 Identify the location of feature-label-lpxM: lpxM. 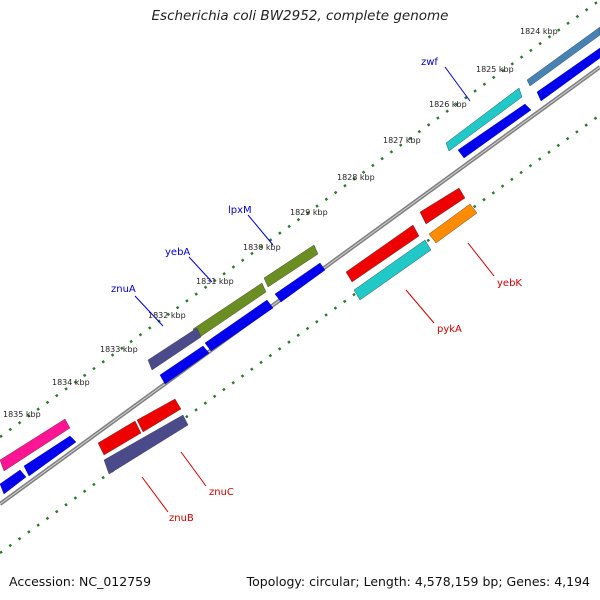
(240, 210).